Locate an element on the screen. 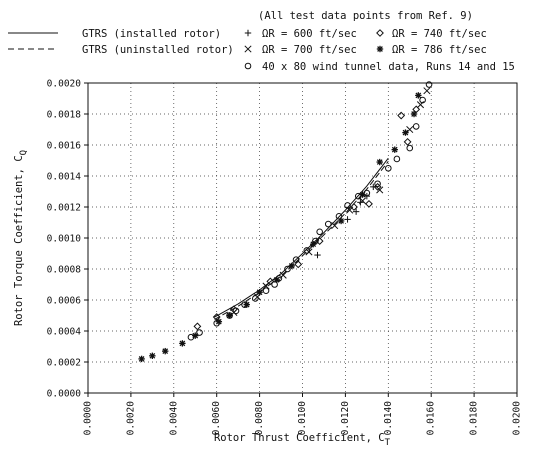 The width and height of the screenshot is (550, 456). legend-700-label: ΩR = 700 ft/sec is located at coordinates (309, 50).